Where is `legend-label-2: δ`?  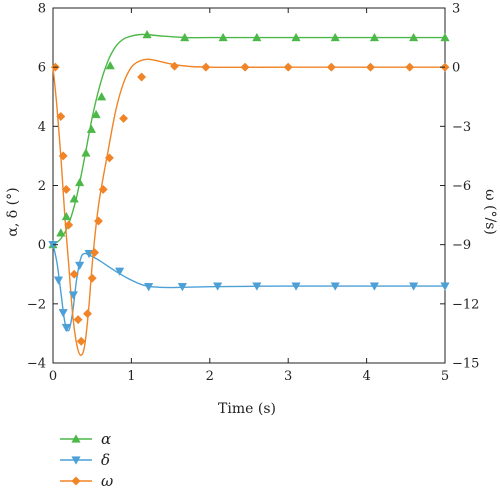
legend-label-2: δ is located at coordinates (105, 460).